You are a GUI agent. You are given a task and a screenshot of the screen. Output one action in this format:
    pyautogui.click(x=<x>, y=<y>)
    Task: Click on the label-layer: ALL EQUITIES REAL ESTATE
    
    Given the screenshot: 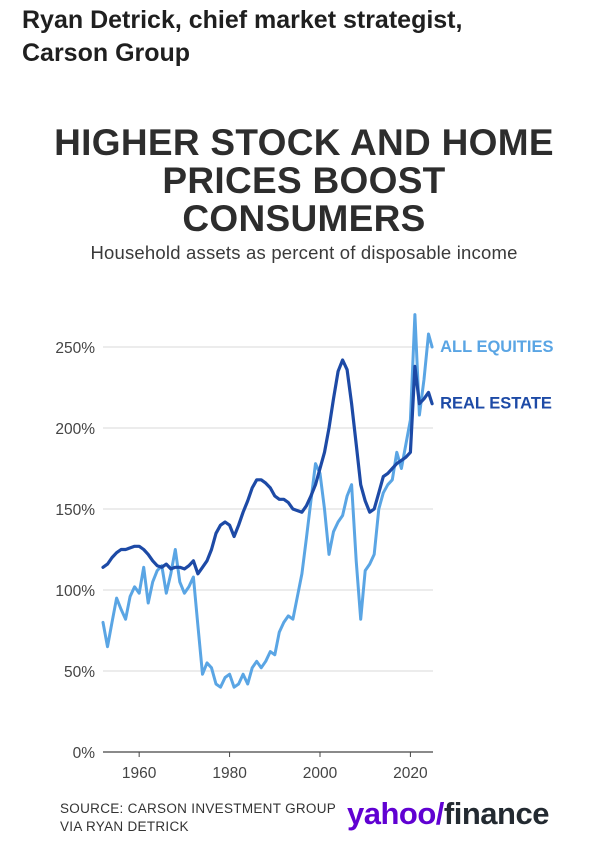 What is the action you would take?
    pyautogui.click(x=496, y=375)
    